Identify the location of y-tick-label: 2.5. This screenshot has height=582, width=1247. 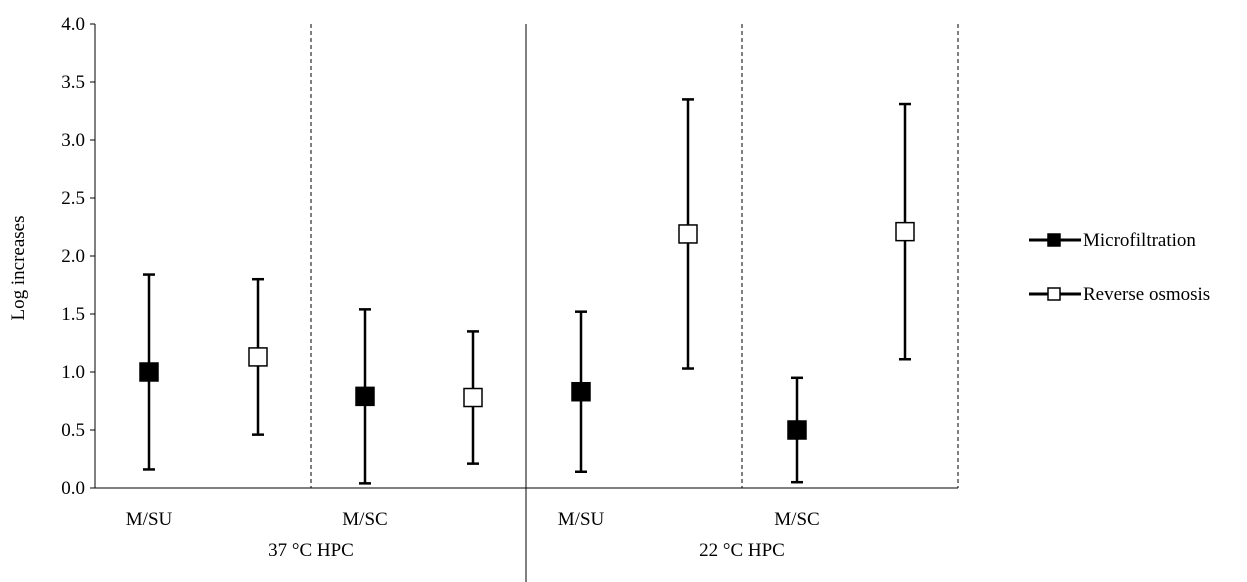
(73, 198).